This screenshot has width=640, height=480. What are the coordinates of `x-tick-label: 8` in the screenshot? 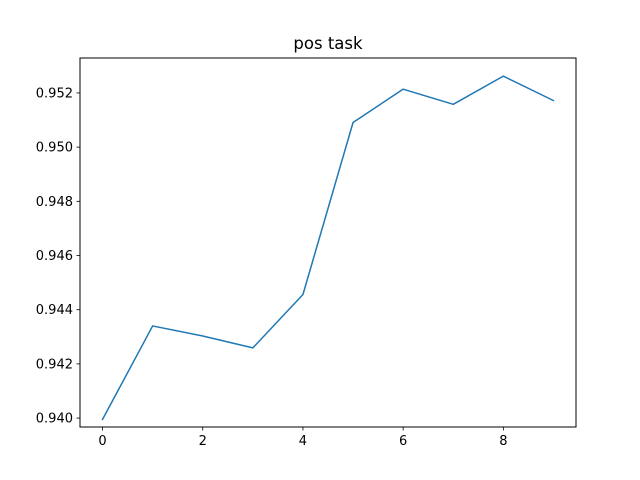 It's located at (503, 441).